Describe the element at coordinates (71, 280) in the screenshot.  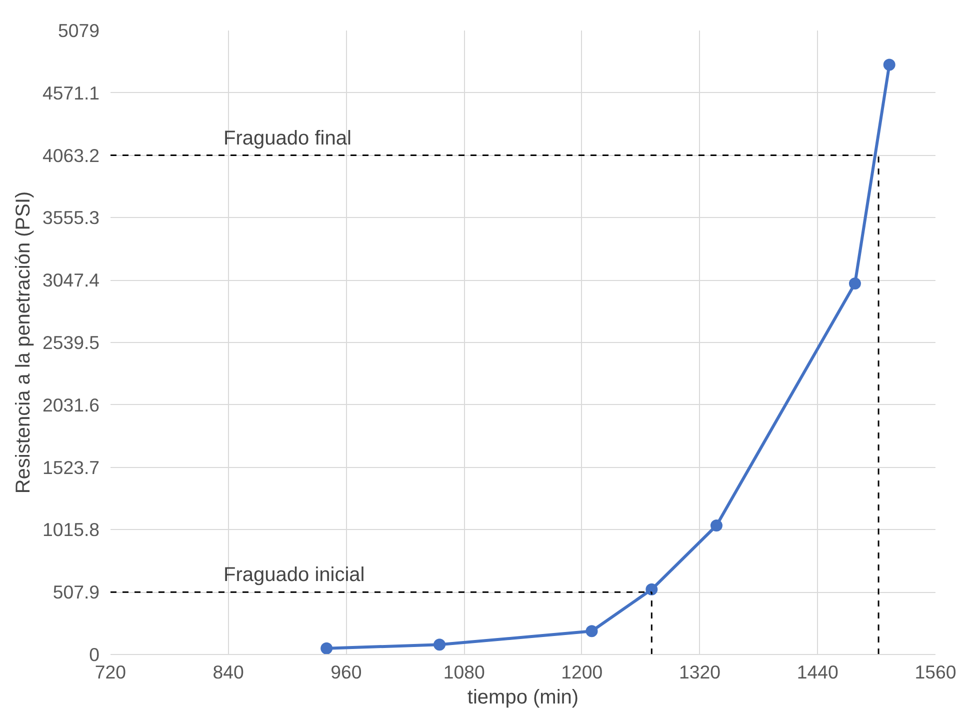
I see `y-tick-label: 3047.4` at that location.